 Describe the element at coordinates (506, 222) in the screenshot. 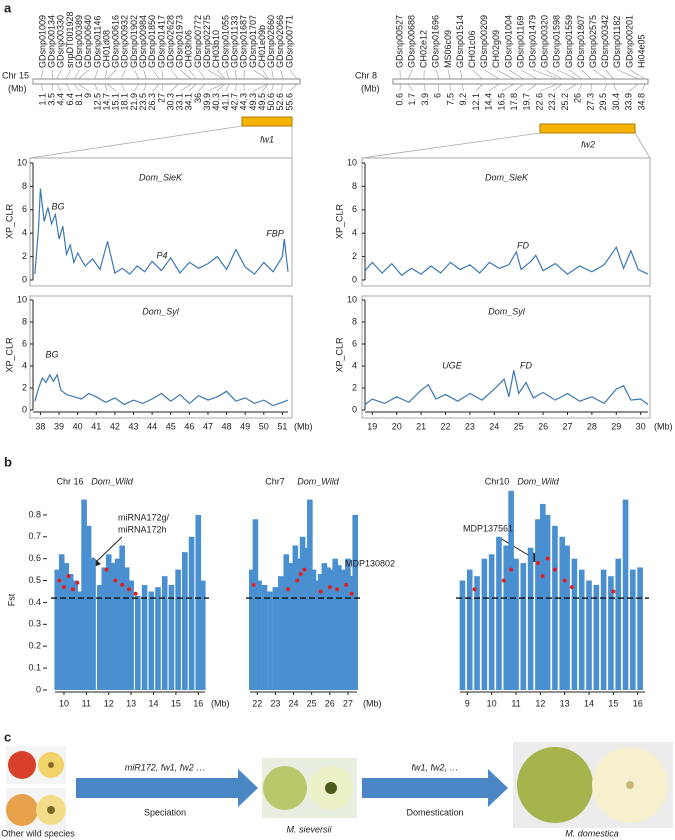

I see `plot-frame` at that location.